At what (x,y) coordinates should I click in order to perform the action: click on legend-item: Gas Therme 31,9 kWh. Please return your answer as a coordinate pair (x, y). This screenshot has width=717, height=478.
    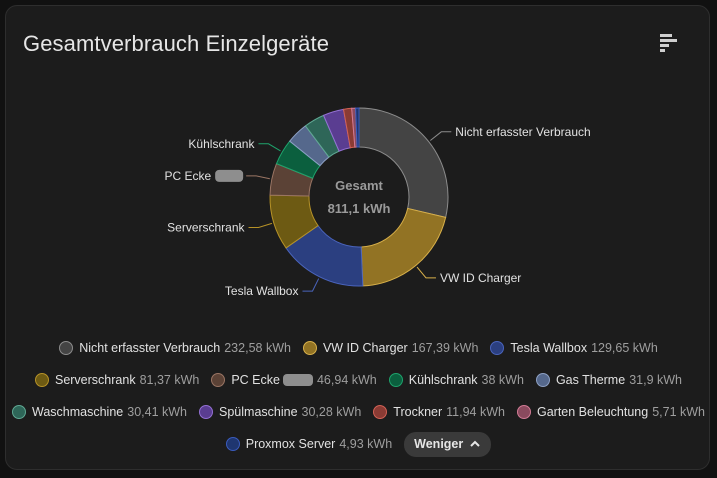
    Looking at the image, I should click on (608, 380).